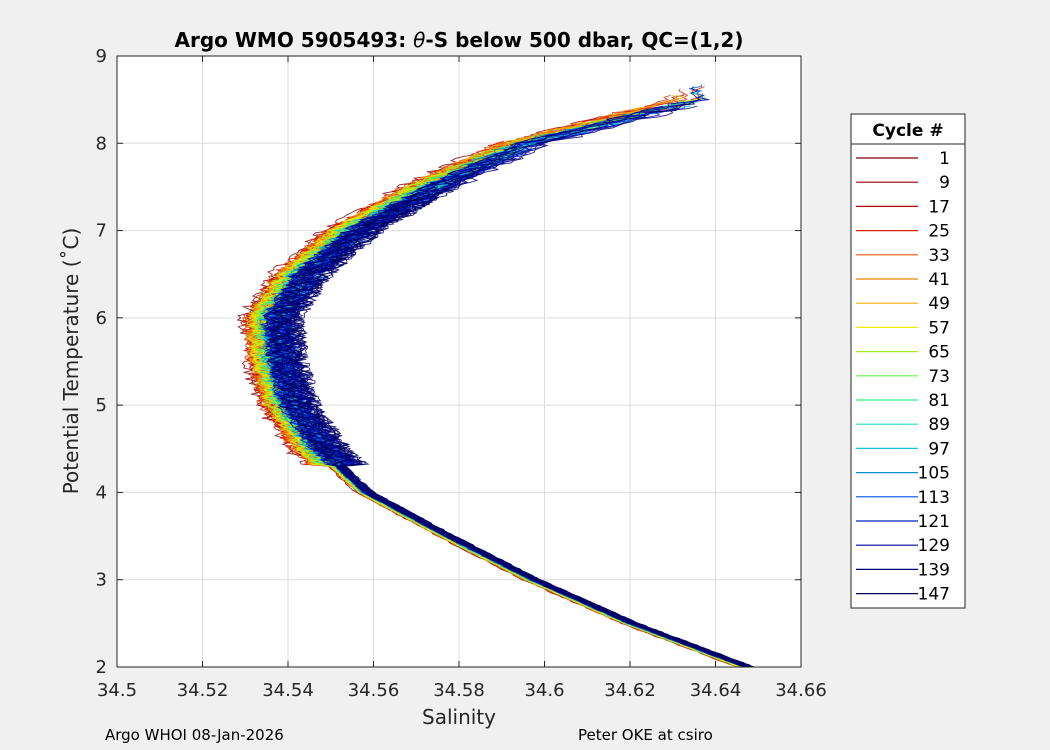  Describe the element at coordinates (117, 690) in the screenshot. I see `x-tick-label: 34.5` at that location.